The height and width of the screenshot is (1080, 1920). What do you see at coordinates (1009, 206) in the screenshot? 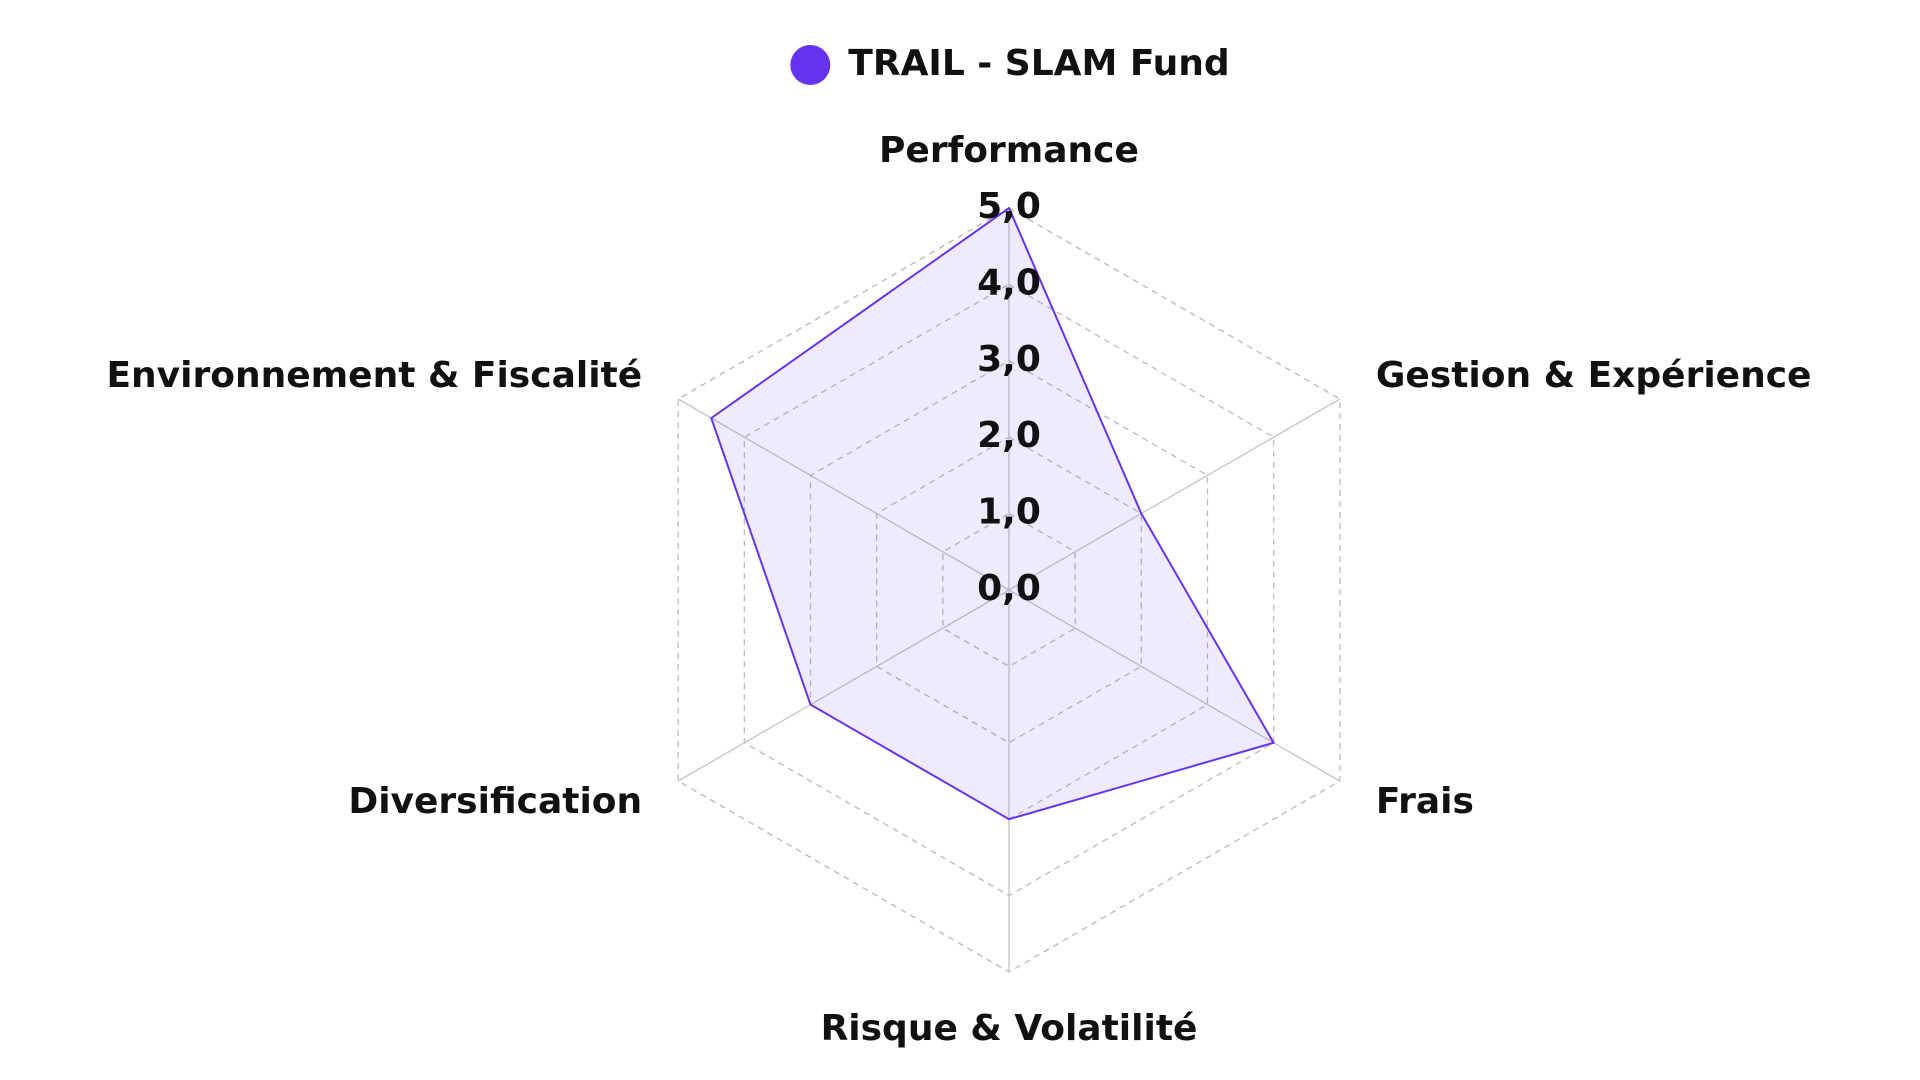
I see `tick-label: 5,0` at bounding box center [1009, 206].